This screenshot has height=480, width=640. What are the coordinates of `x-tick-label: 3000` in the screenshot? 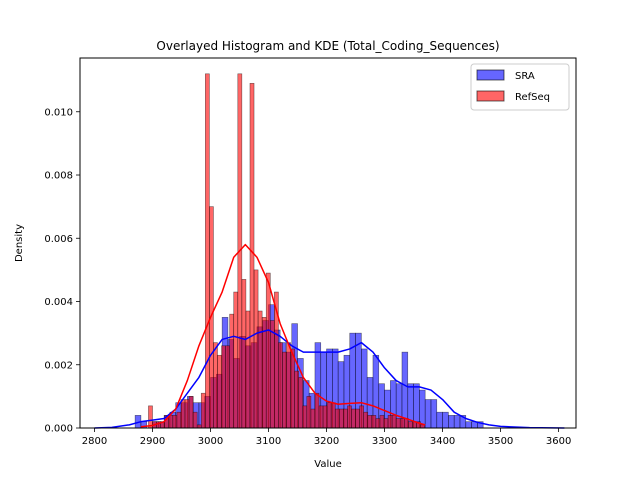 It's located at (210, 441).